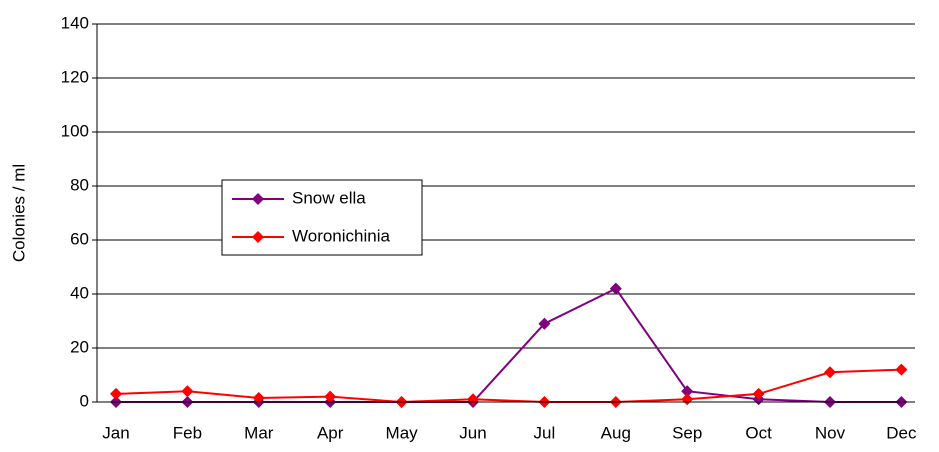  What do you see at coordinates (75, 130) in the screenshot?
I see `y-tick-label: 100` at bounding box center [75, 130].